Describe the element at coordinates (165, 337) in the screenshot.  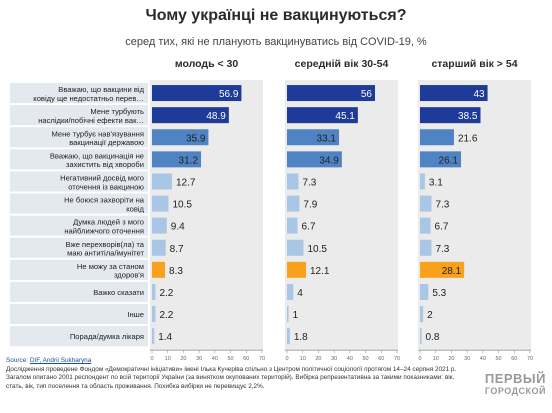
I see `data-label: 1.4` at that location.